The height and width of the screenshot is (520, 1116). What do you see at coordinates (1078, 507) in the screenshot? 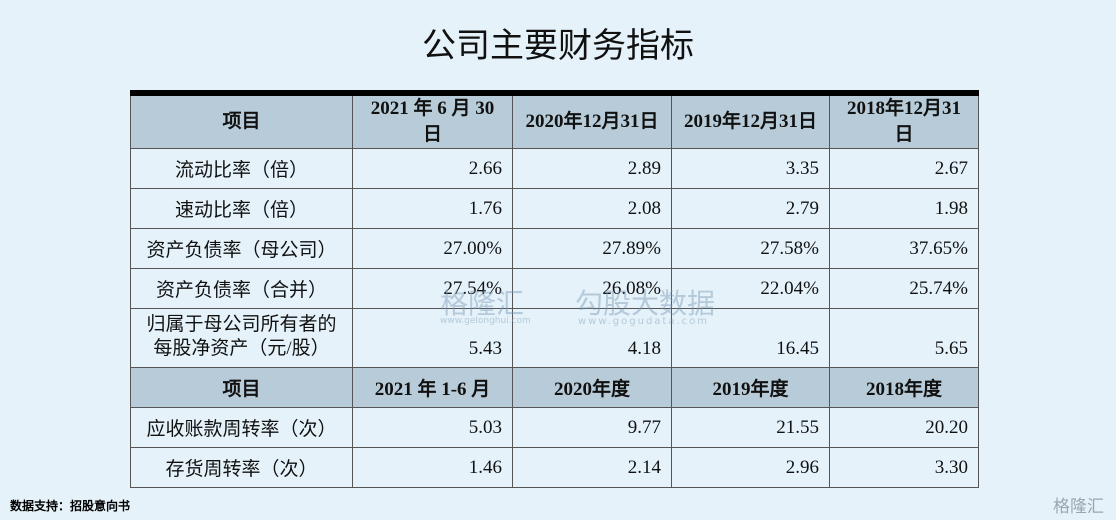
I see `logo: 格隆汇` at bounding box center [1078, 507].